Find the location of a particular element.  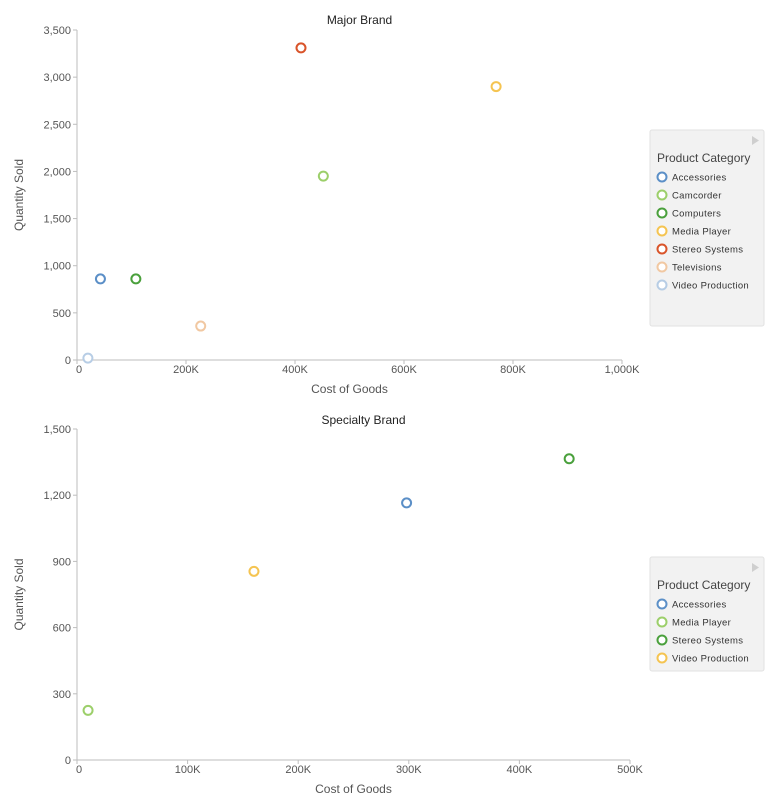

y-tick-label: 1,200 is located at coordinates (57, 496).